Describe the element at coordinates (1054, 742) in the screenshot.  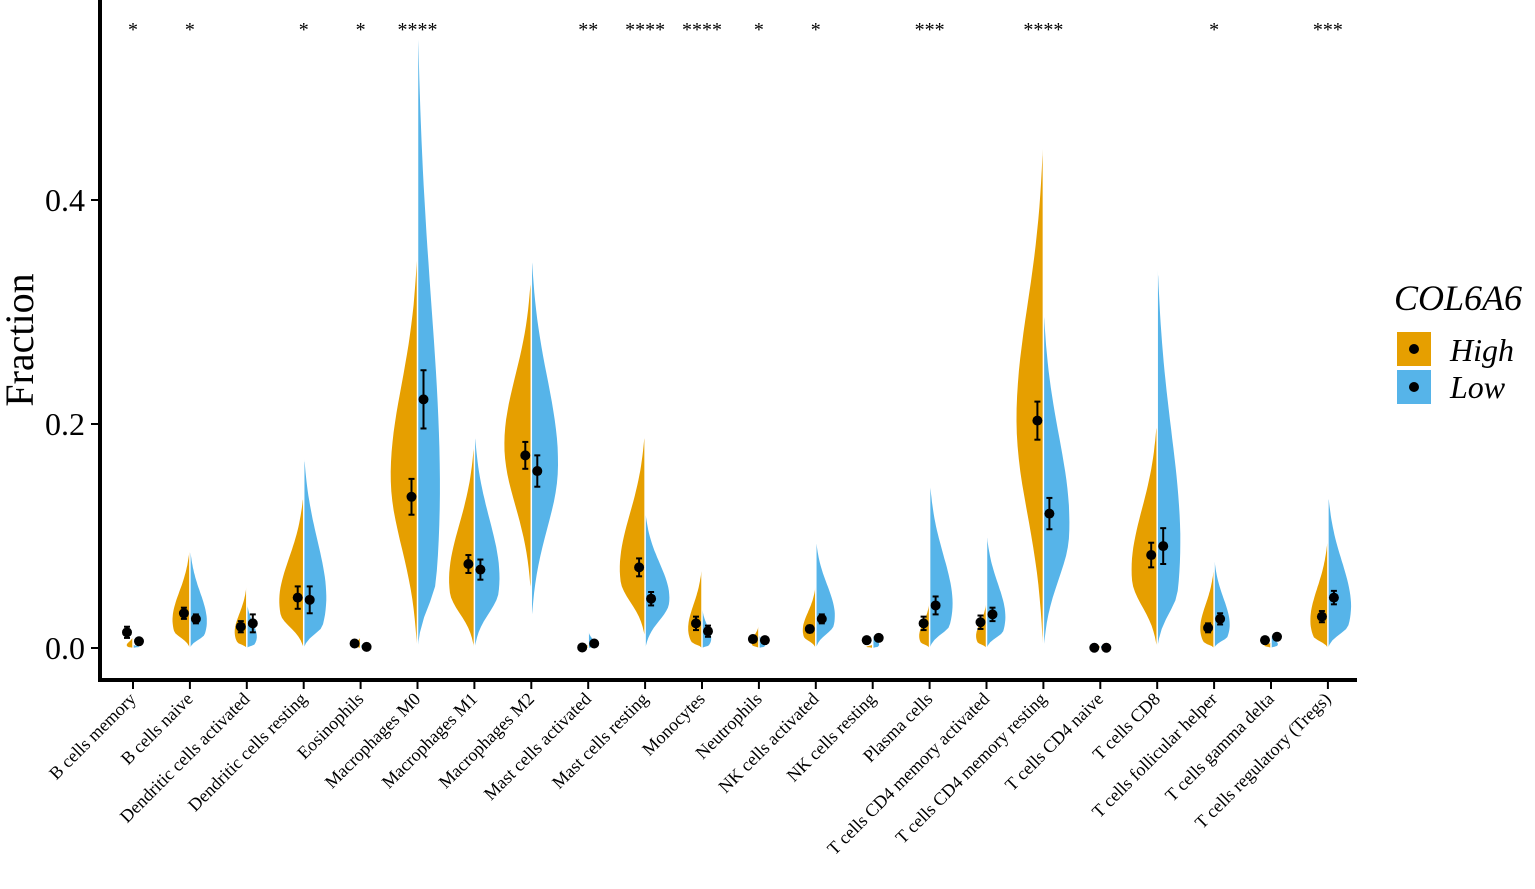
I see `x-tick-label: T cells CD4 naive` at that location.